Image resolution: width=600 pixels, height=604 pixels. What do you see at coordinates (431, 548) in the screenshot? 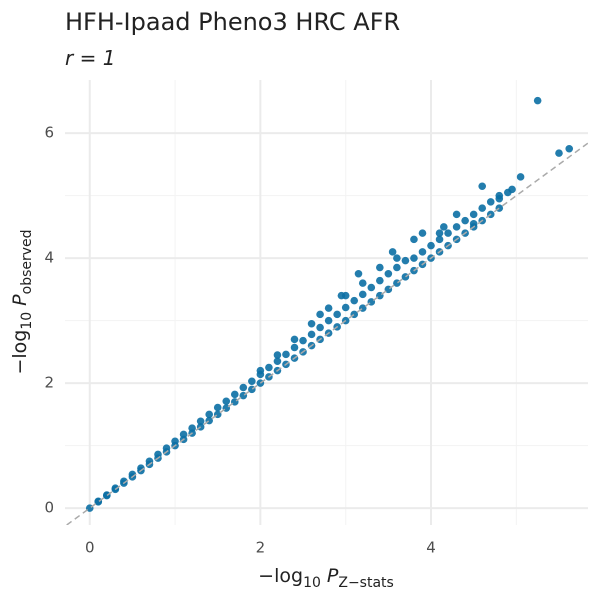
I see `x-tick-label: 4` at bounding box center [431, 548].